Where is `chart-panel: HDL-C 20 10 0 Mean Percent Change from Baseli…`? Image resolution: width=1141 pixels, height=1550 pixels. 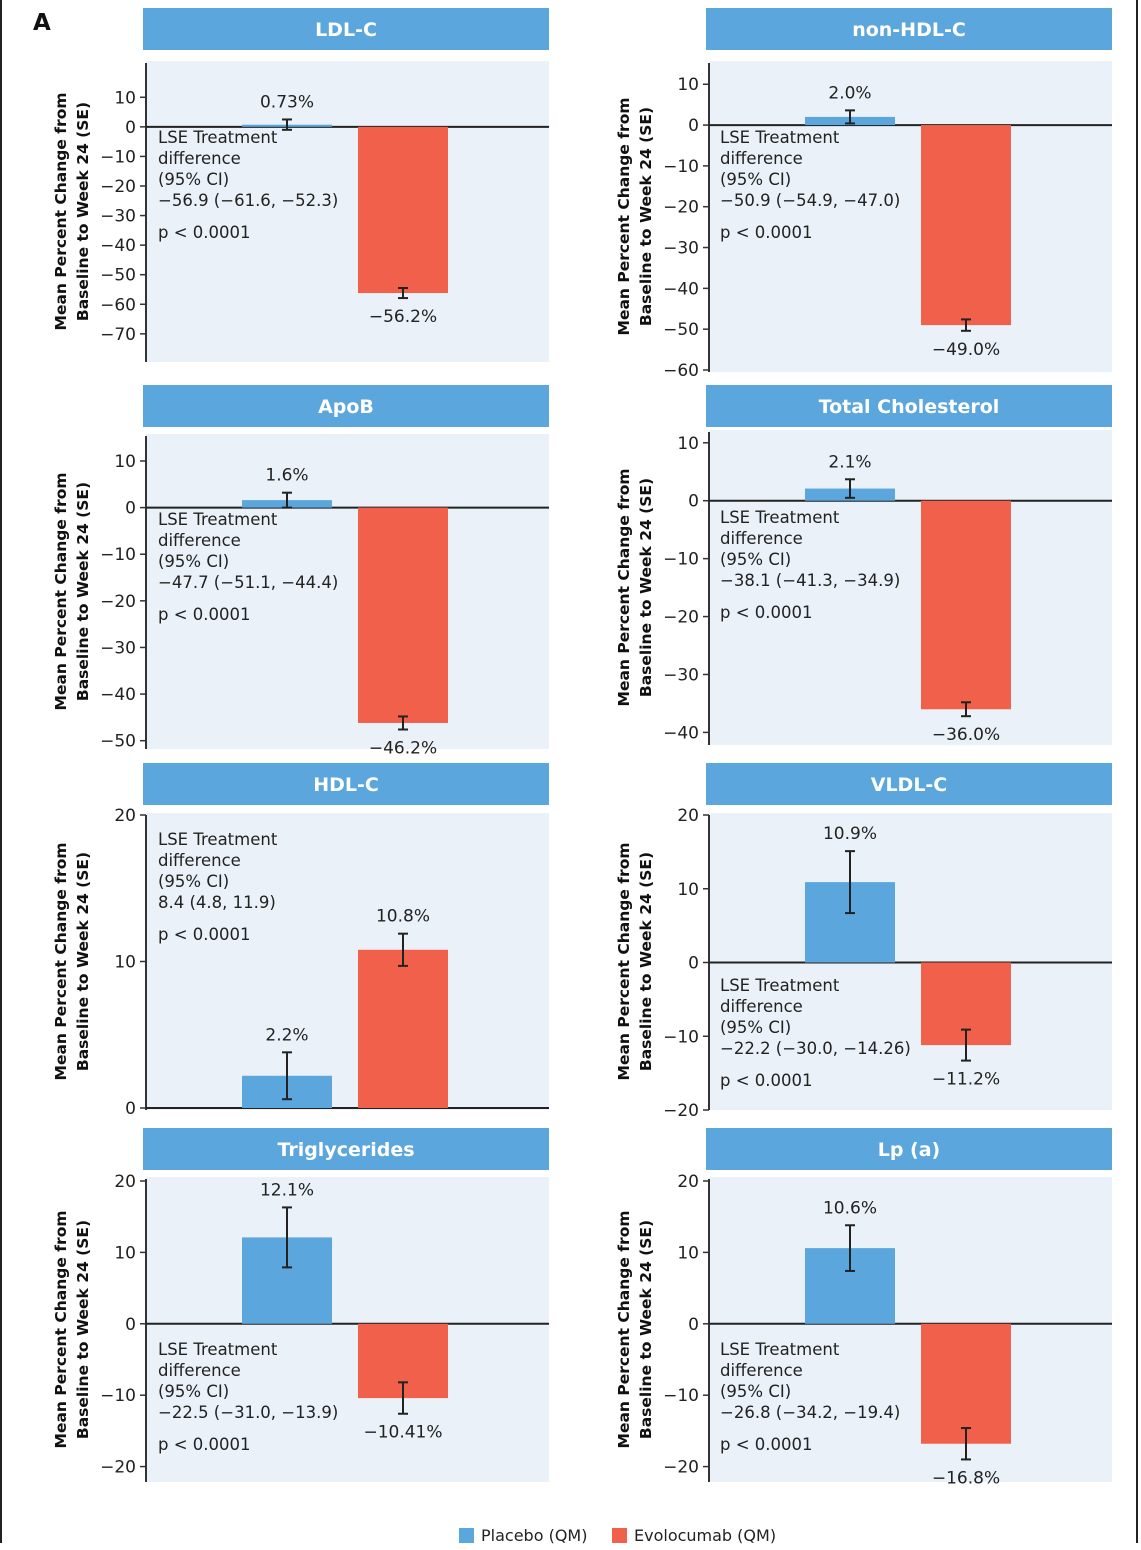 chart-panel: HDL-C 20 10 0 Mean Percent Change from Baseli… is located at coordinates (300, 941).